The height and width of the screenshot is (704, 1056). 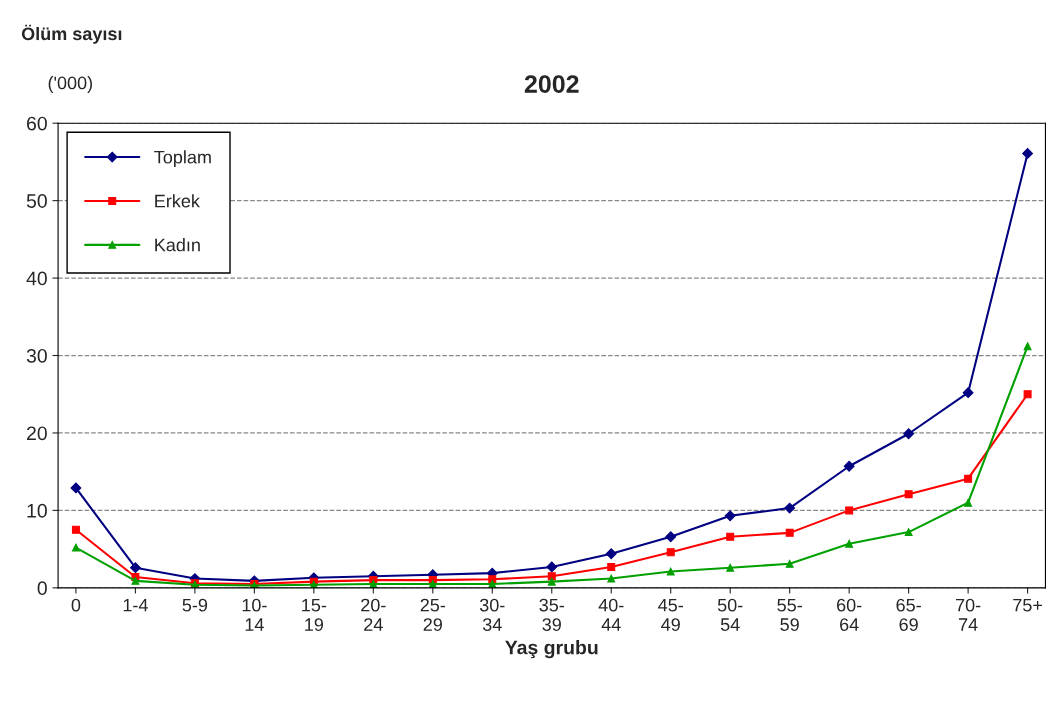 What do you see at coordinates (849, 614) in the screenshot?
I see `x-tick-label: 60- 64` at bounding box center [849, 614].